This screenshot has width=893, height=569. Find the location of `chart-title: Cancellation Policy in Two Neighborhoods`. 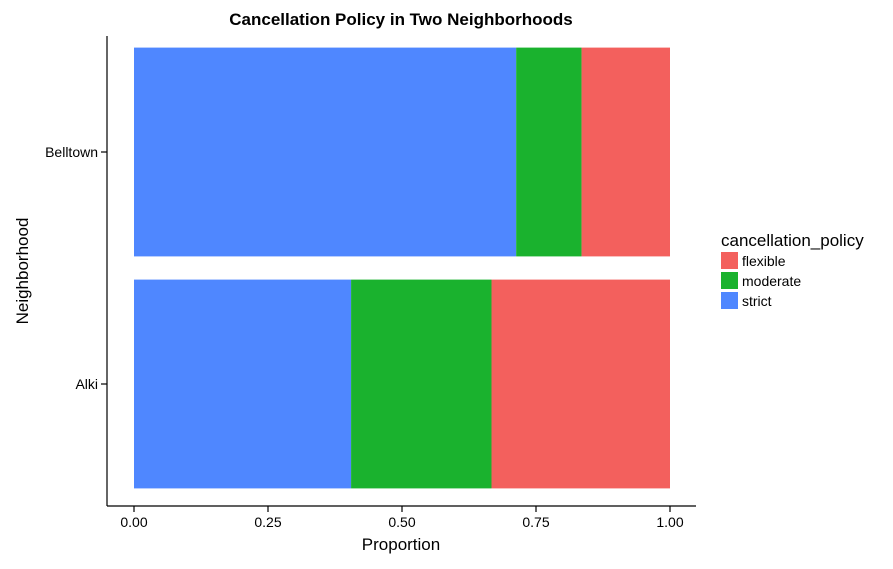

chart-title: Cancellation Policy in Two Neighborhoods is located at coordinates (401, 19).